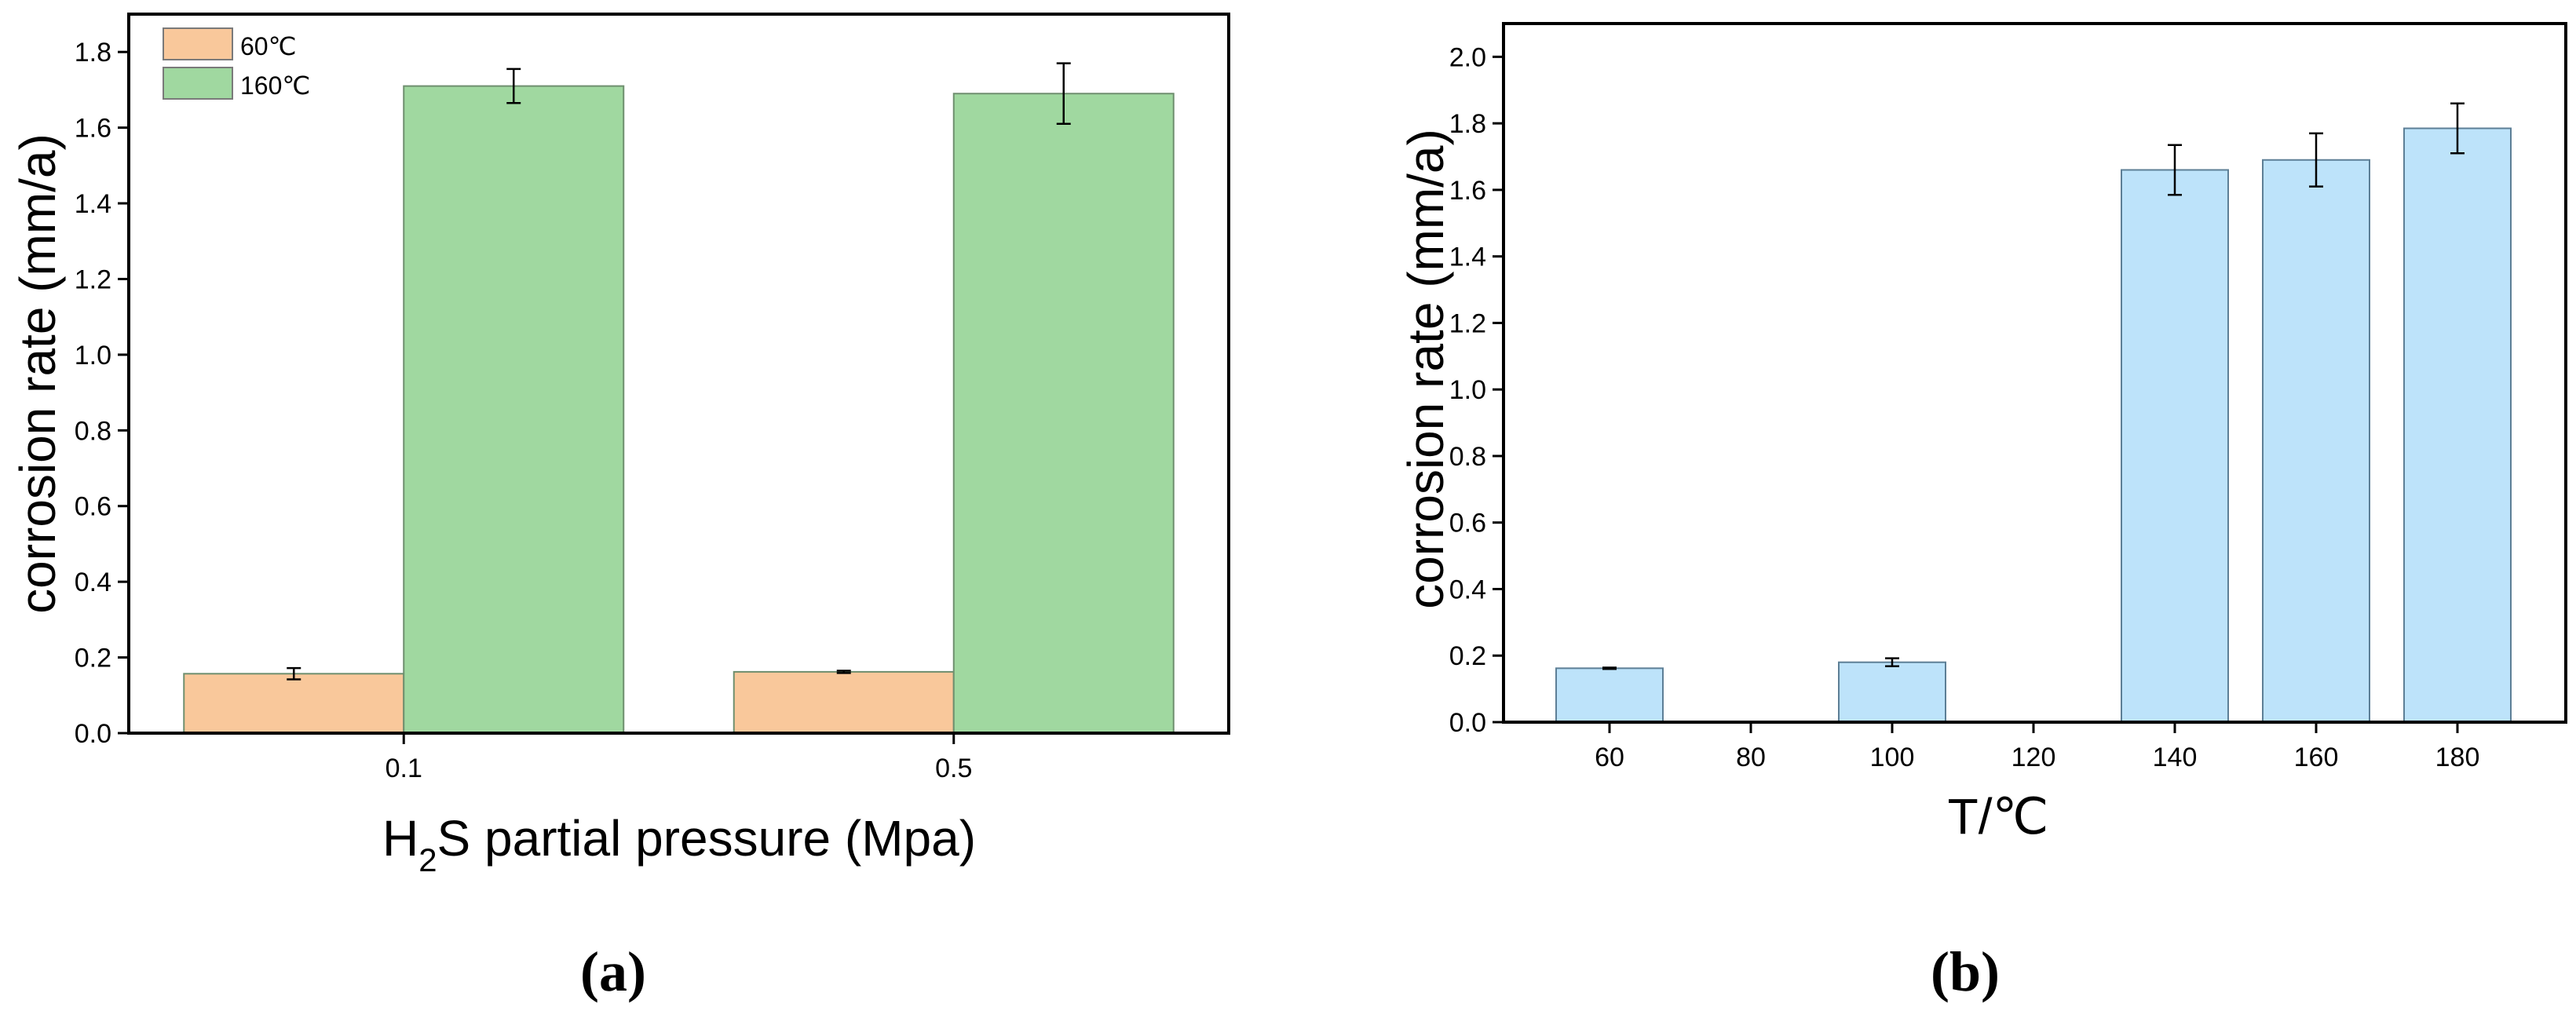  I want to click on bar-60c-0.1, so click(294, 703).